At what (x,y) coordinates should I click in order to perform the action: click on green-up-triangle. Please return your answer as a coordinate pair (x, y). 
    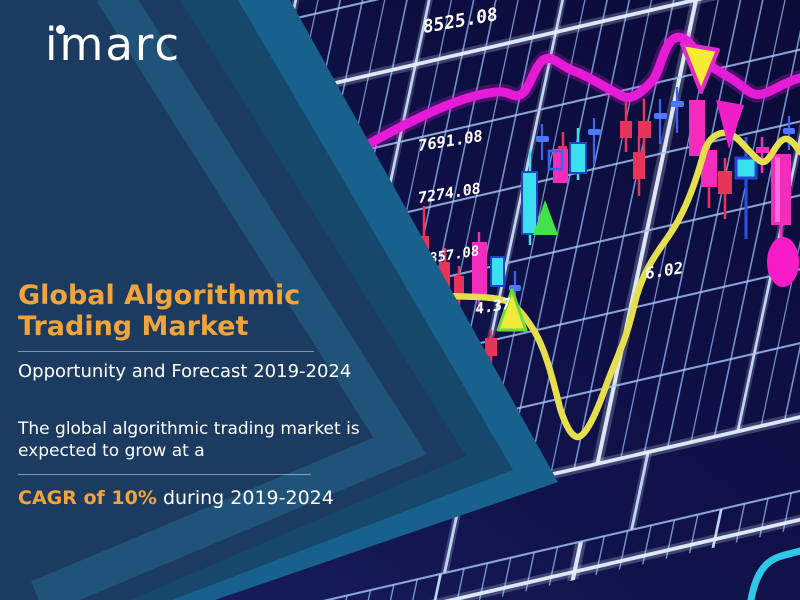
    Looking at the image, I should click on (545, 217).